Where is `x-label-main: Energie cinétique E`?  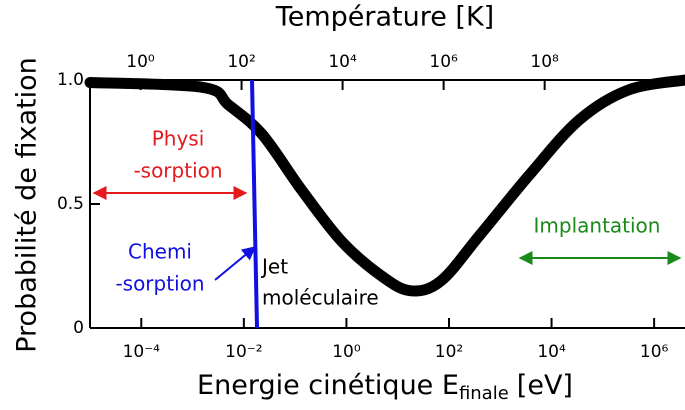 x-label-main: Energie cinétique E is located at coordinates (328, 385).